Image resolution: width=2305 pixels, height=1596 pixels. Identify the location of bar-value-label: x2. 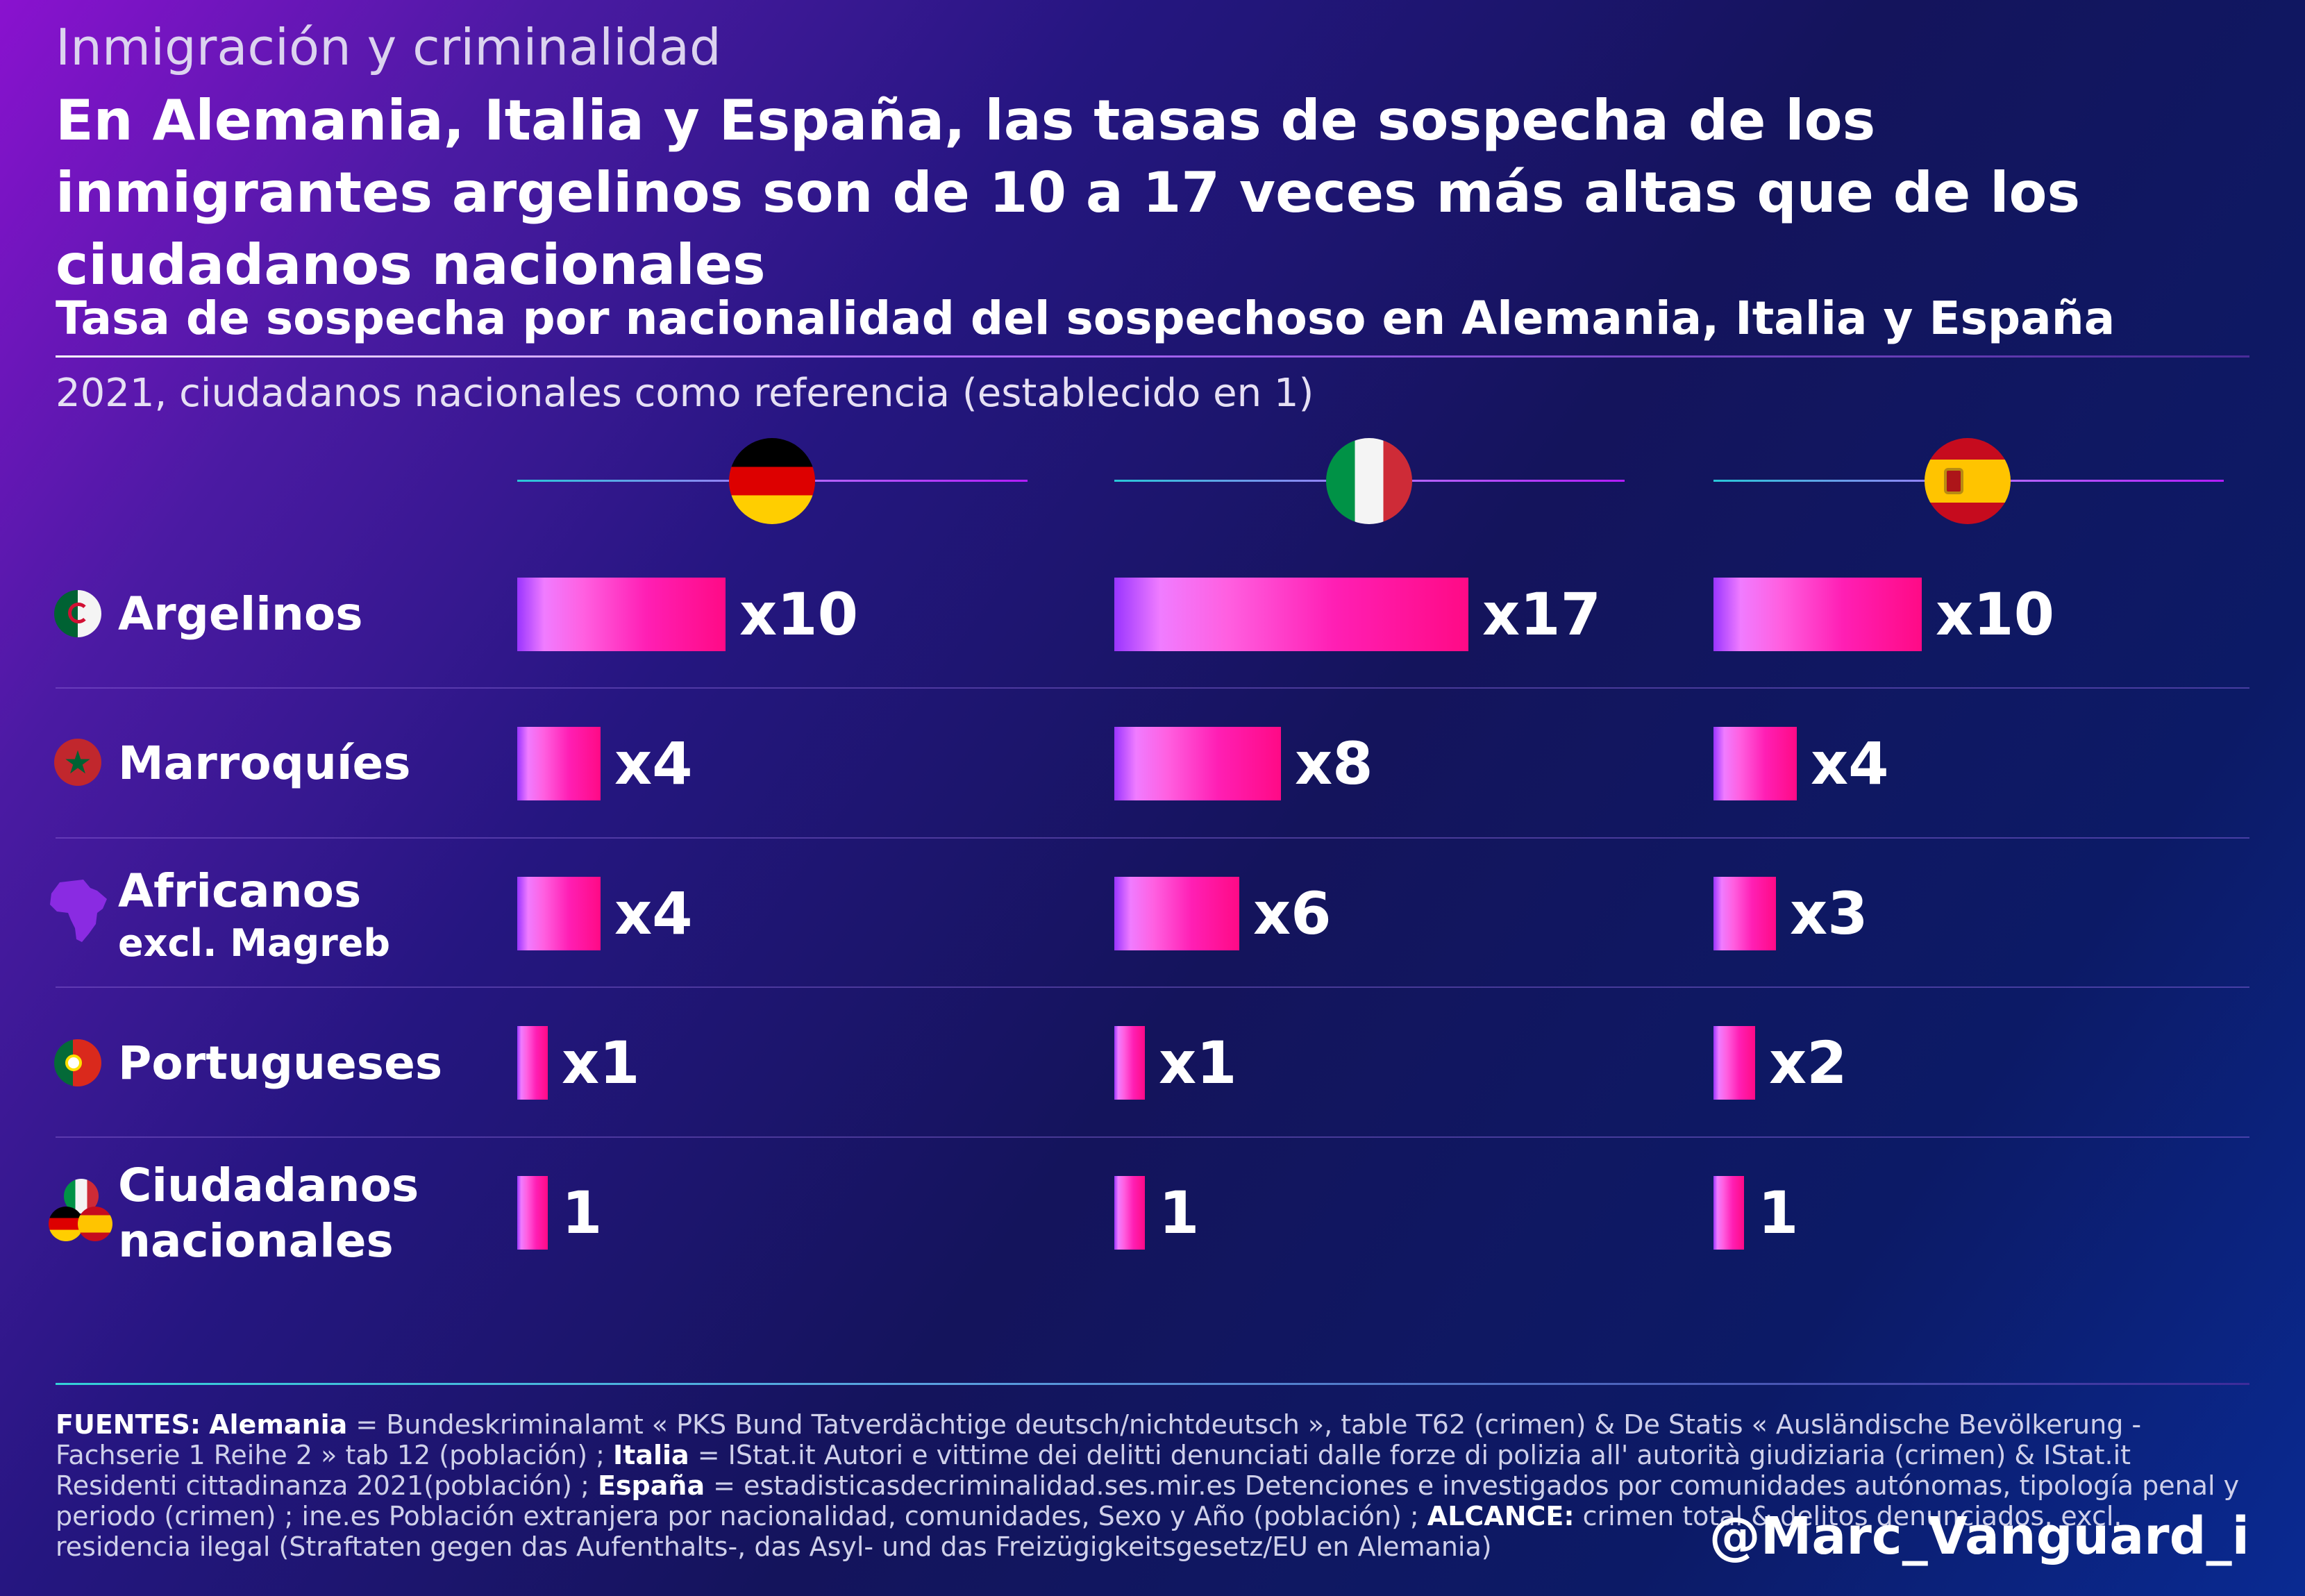
(1808, 1063).